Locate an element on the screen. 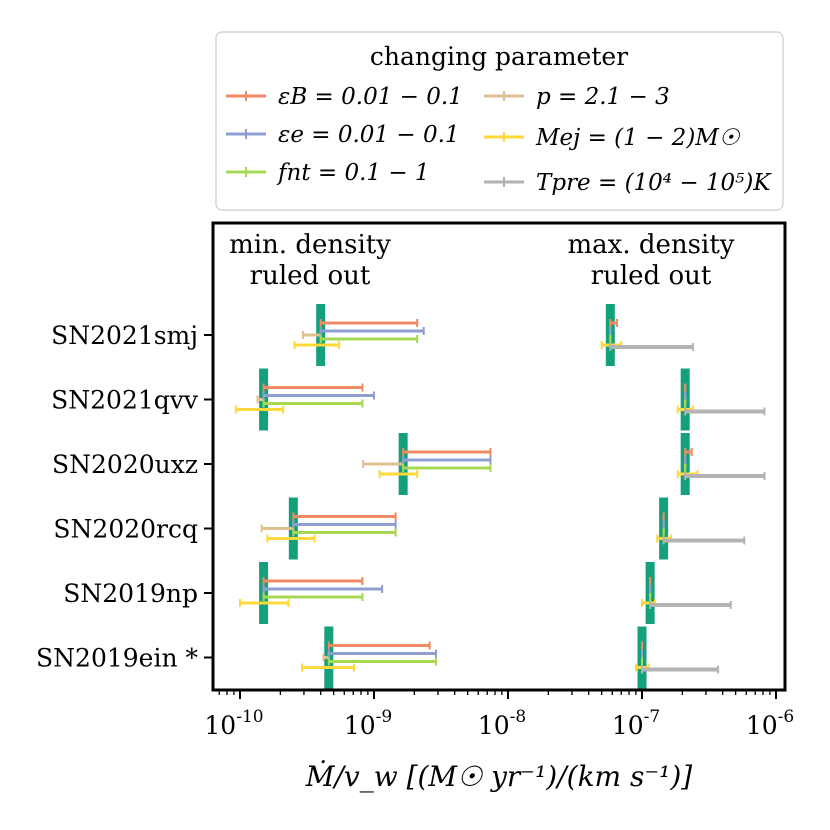  legend-item-p: p = 2.1 − 3 is located at coordinates (577, 97).